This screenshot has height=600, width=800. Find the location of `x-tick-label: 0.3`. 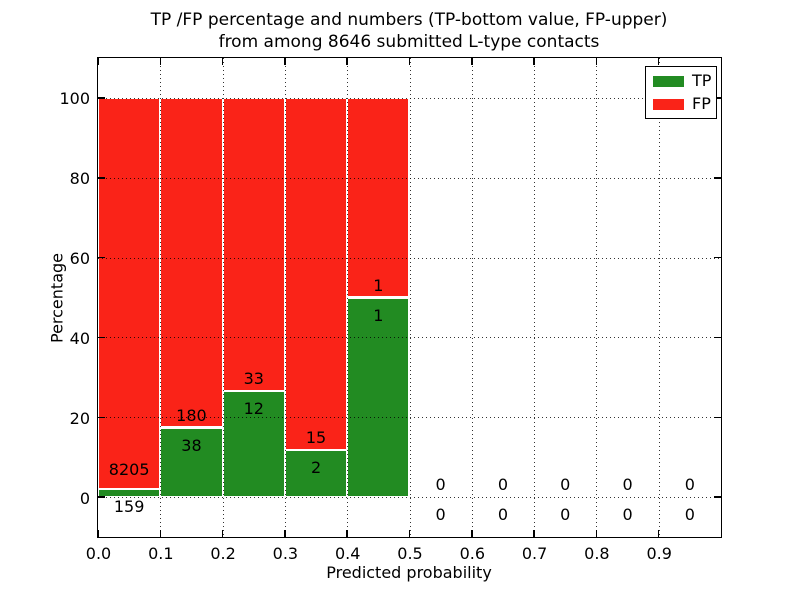

x-tick-label: 0.3 is located at coordinates (285, 553).